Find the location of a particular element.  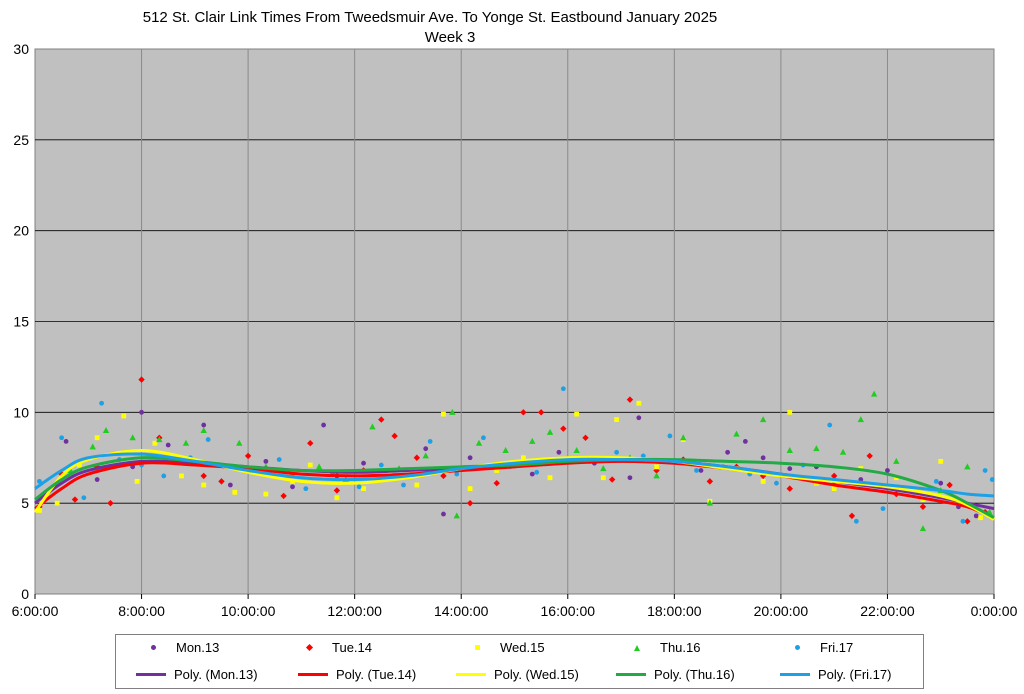

x-tick-label: 12:00:00 is located at coordinates (354, 611).